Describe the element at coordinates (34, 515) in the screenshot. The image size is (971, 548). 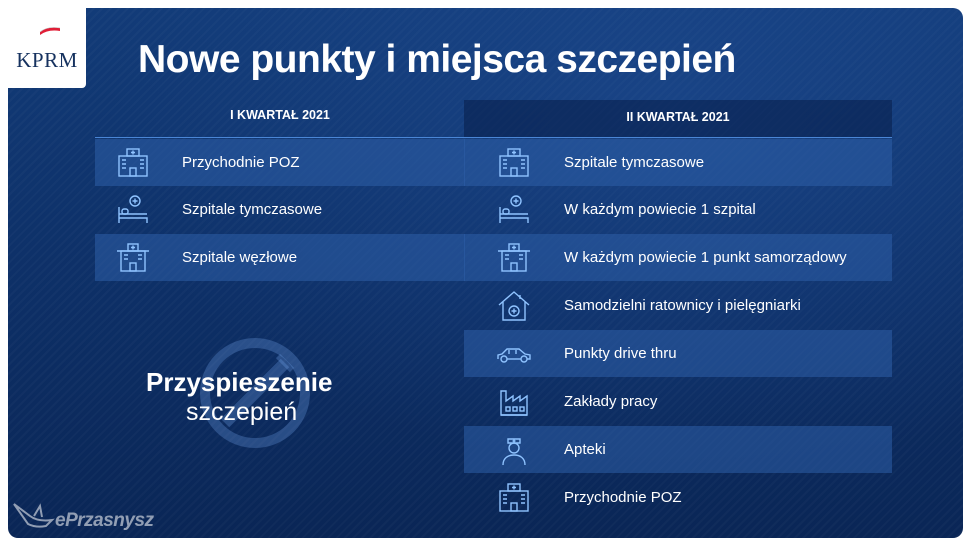
I see `swordfish-logo-icon` at that location.